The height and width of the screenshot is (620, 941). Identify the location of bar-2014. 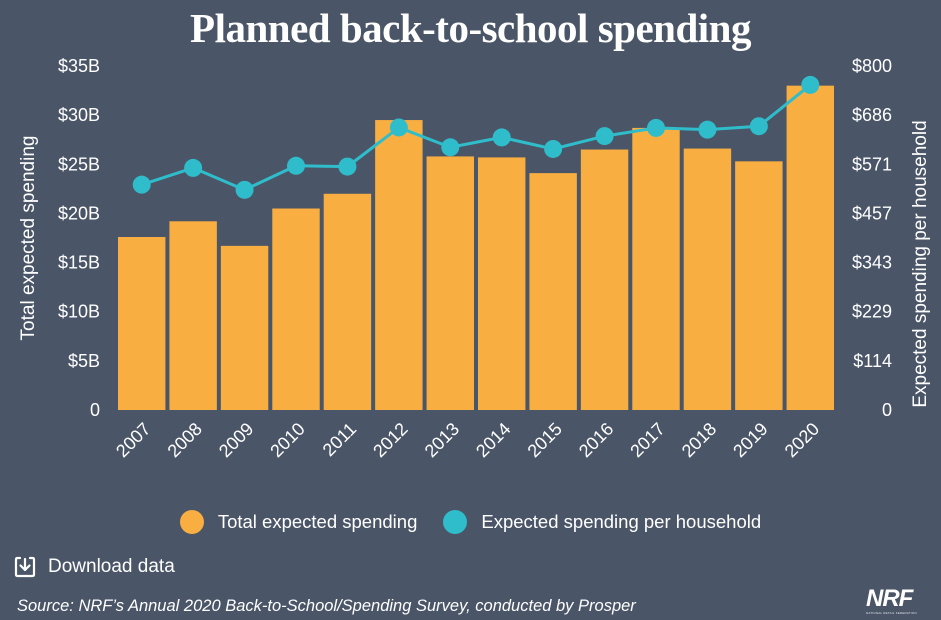
(502, 283).